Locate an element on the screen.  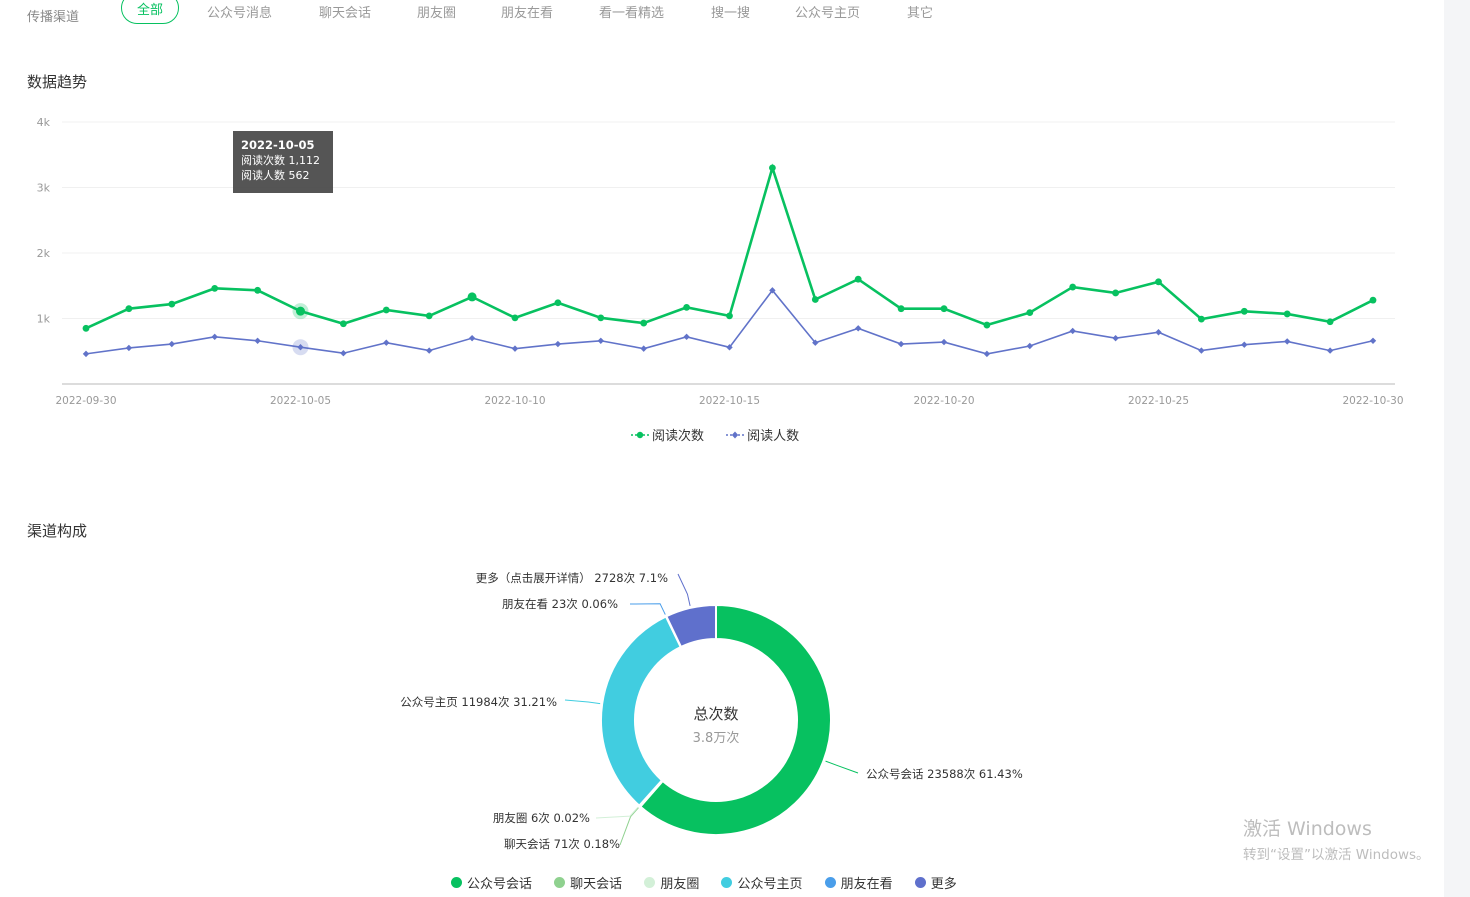
y-tick-label: 4k is located at coordinates (44, 122).